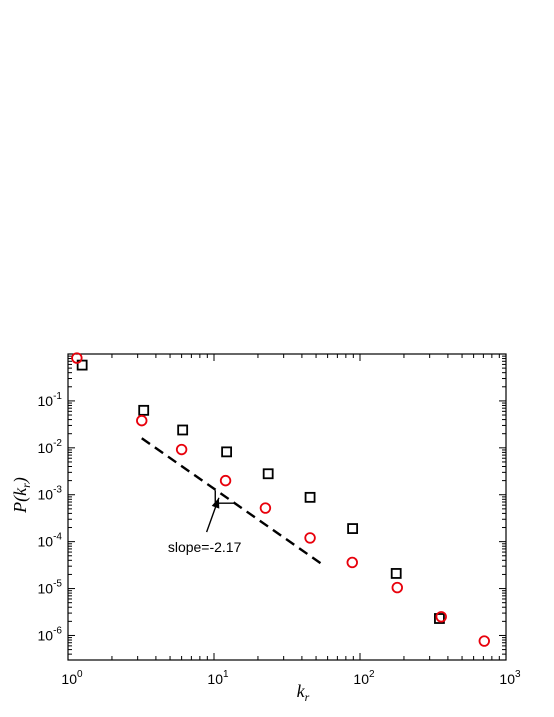 This screenshot has height=717, width=554. Describe the element at coordinates (205, 547) in the screenshot. I see `annotation-label: slope=-2.17` at that location.